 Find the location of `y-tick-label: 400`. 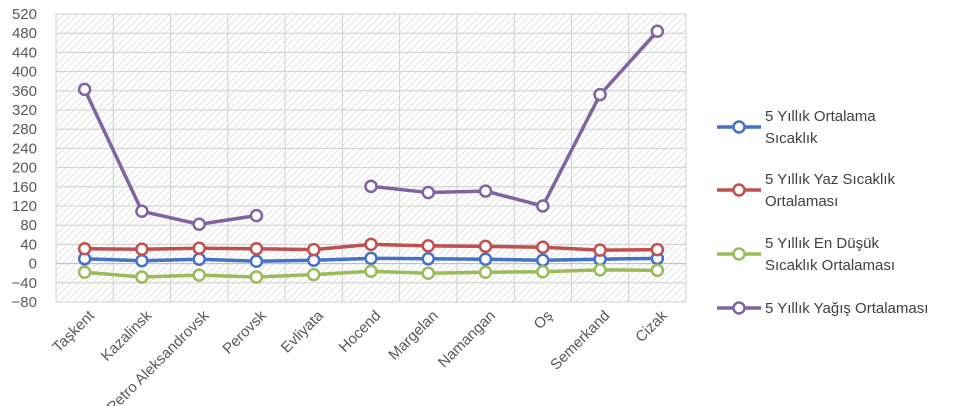

y-tick-label: 400 is located at coordinates (24, 72).